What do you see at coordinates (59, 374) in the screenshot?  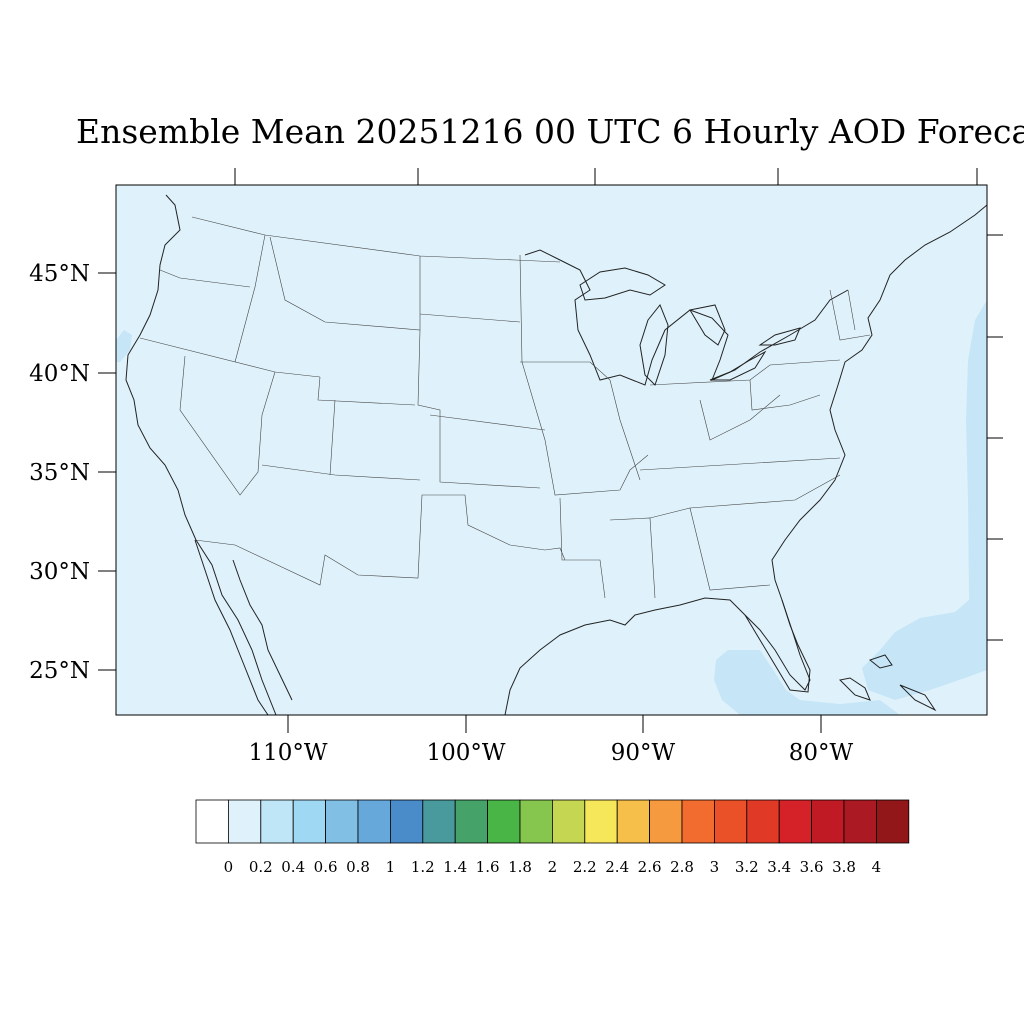 I see `lat-label-40n: 40°N` at bounding box center [59, 374].